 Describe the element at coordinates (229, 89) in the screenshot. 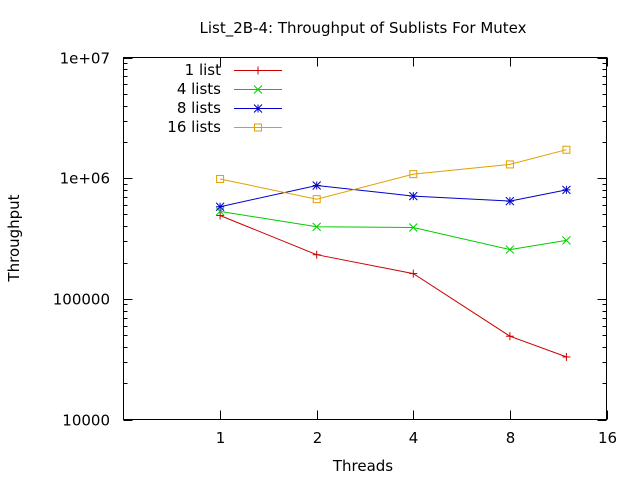

I see `legend-item: 4 lists` at that location.